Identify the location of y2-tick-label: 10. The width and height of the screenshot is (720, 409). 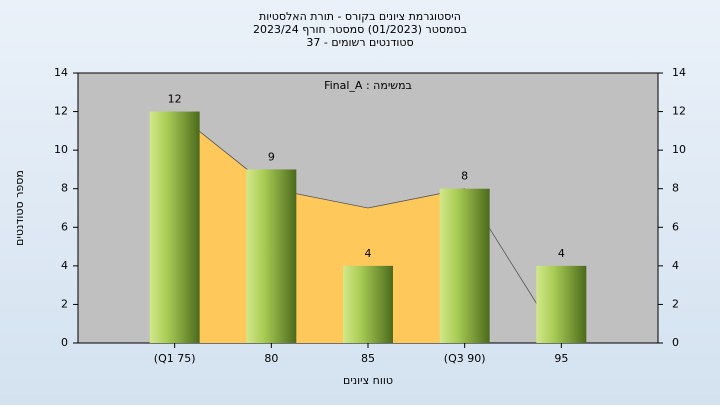
(679, 149).